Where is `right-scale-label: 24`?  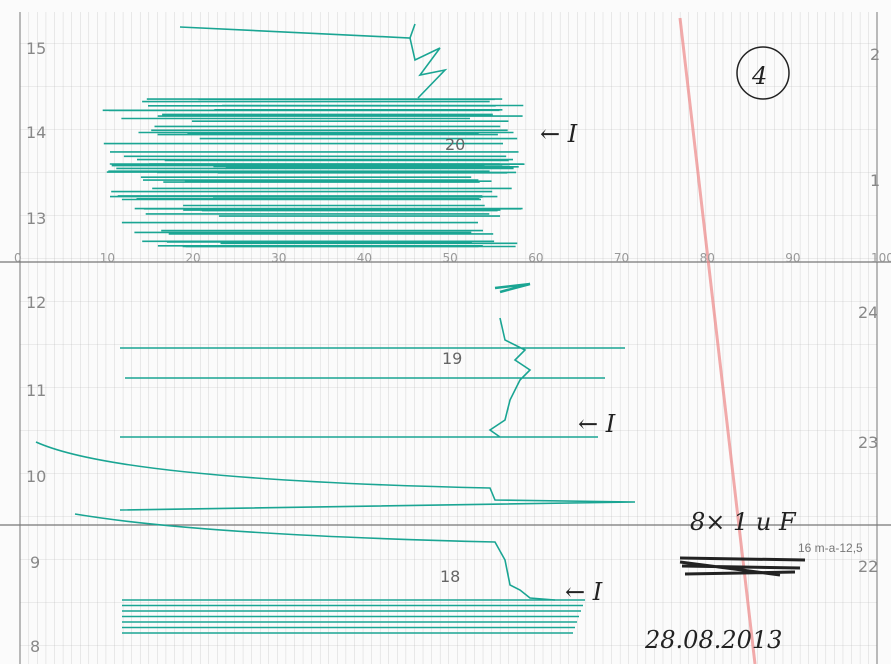
right-scale-label: 24 is located at coordinates (868, 312).